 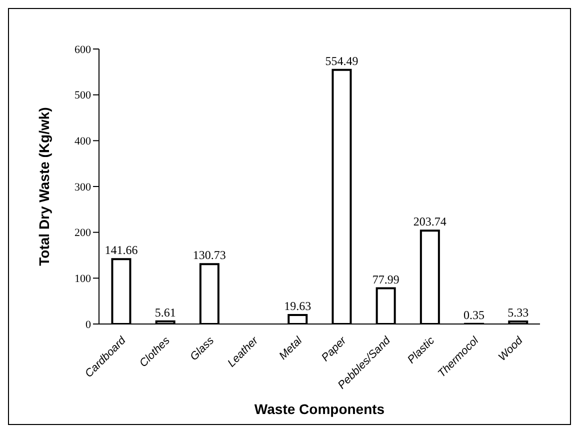 I want to click on data-label: 19.63, so click(x=298, y=306).